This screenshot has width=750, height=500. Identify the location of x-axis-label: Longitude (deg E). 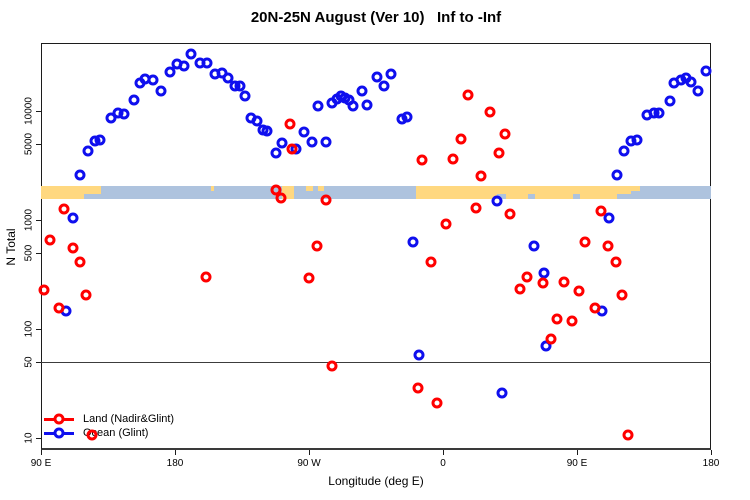
(376, 481).